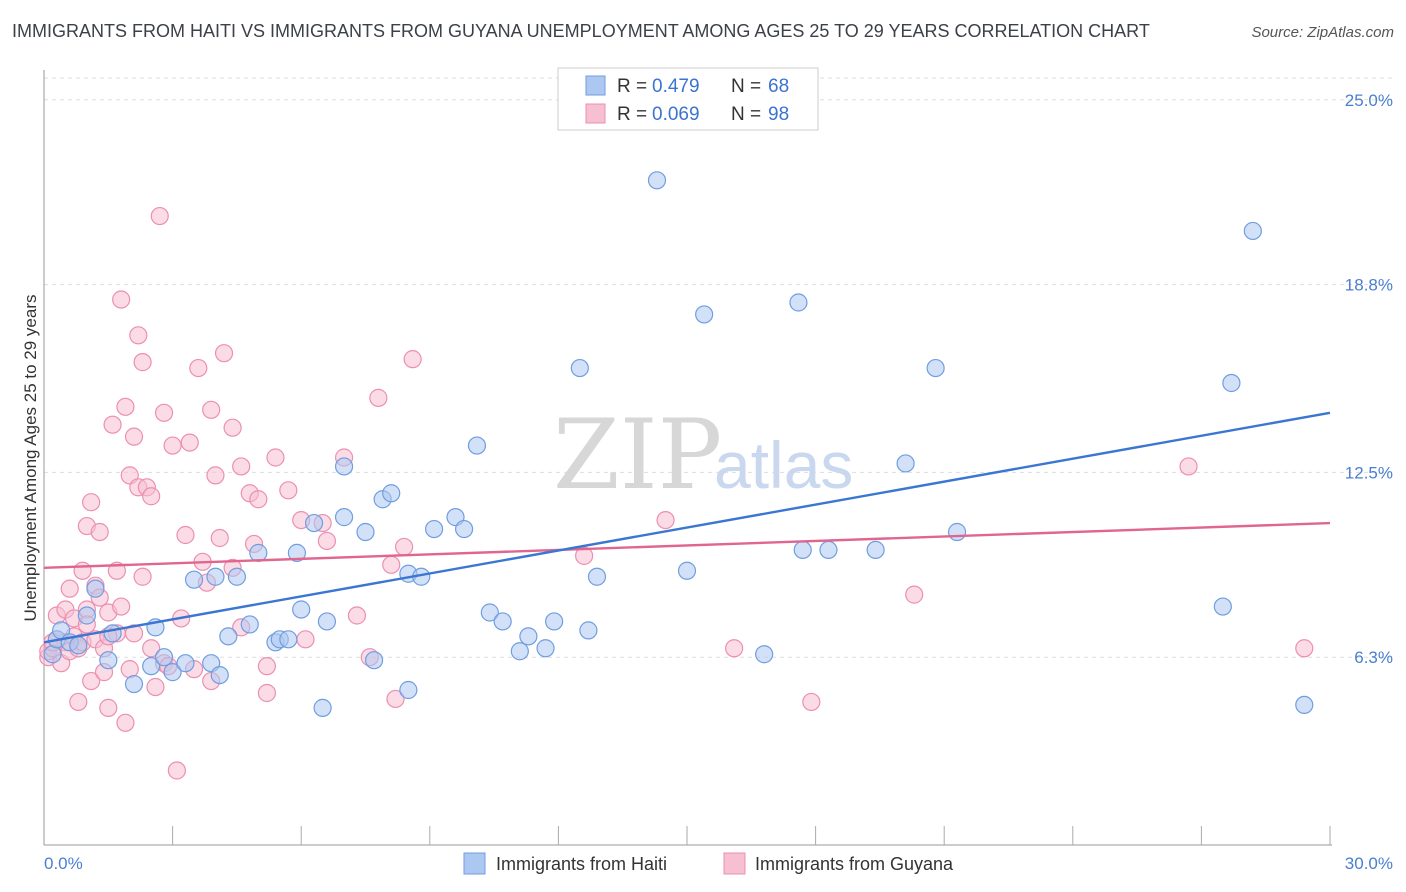 The height and width of the screenshot is (892, 1406). Describe the element at coordinates (637, 455) in the screenshot. I see `watermark-zip: ZIP` at that location.